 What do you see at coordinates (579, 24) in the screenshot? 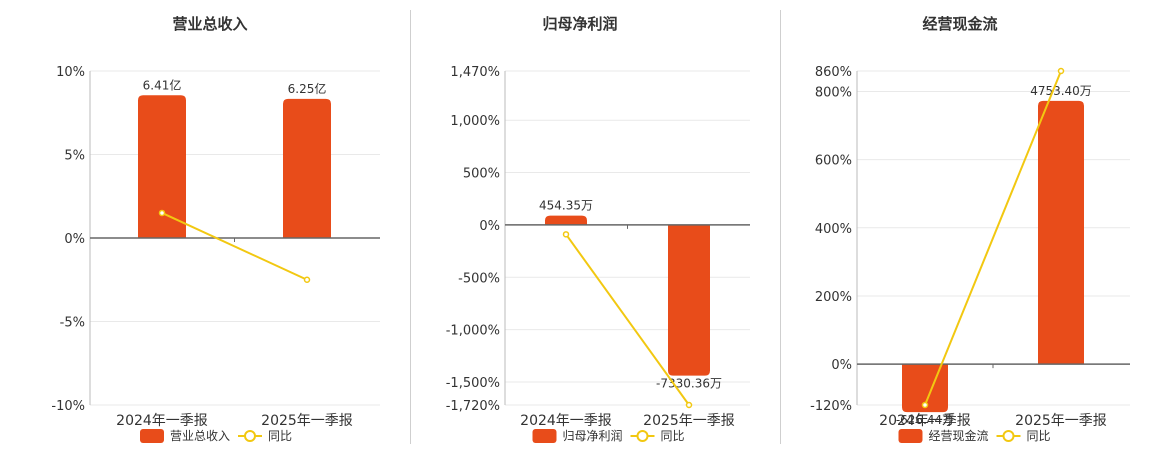
I see `chart-title: 归母净利润` at bounding box center [579, 24].